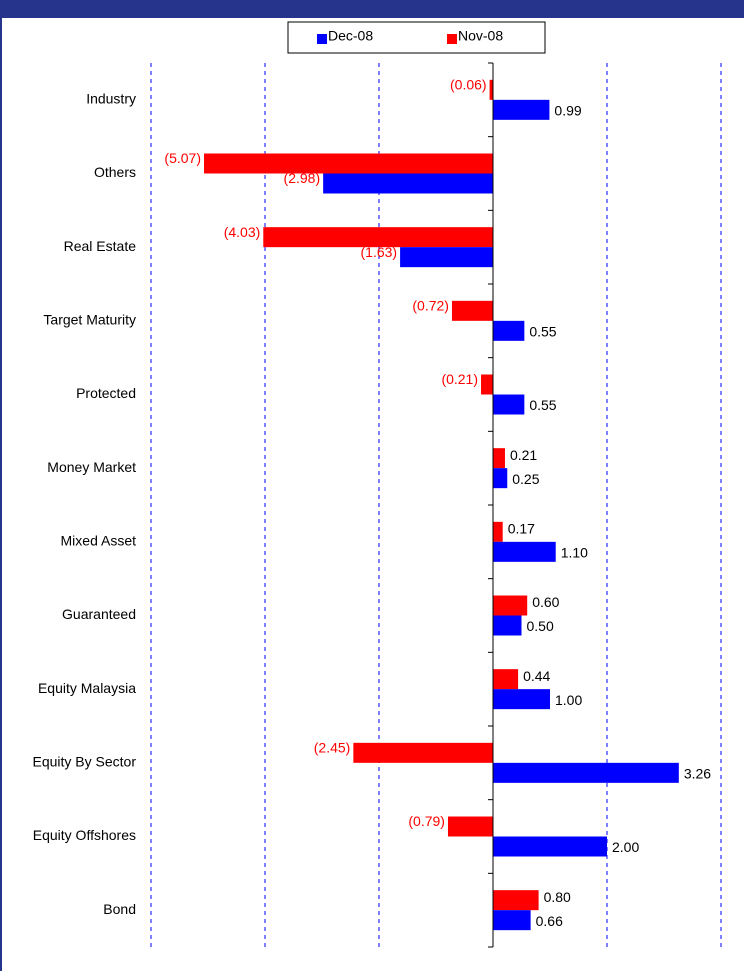 The height and width of the screenshot is (971, 744). What do you see at coordinates (574, 553) in the screenshot?
I see `value-label: 1.10` at bounding box center [574, 553].